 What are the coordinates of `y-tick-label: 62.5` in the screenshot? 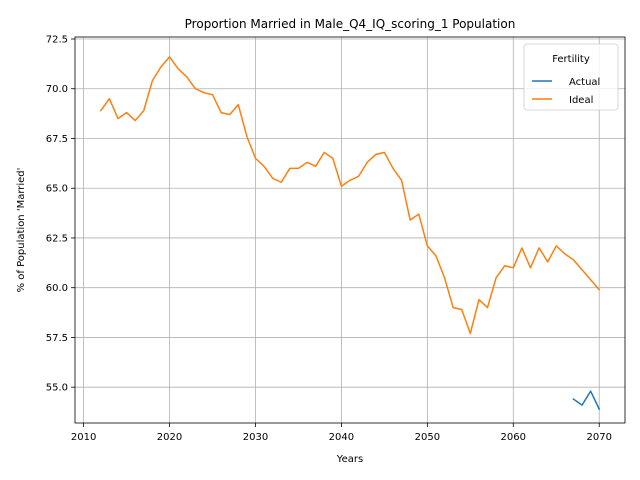 It's located at (57, 238).